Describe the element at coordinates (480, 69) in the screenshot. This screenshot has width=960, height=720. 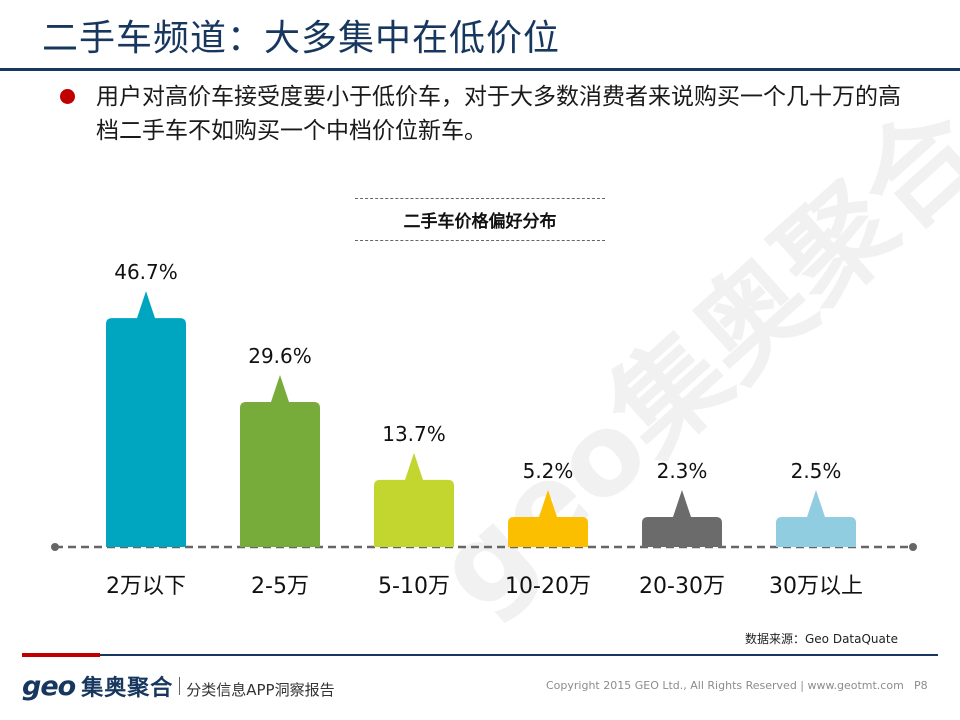
I see `title-underline` at that location.